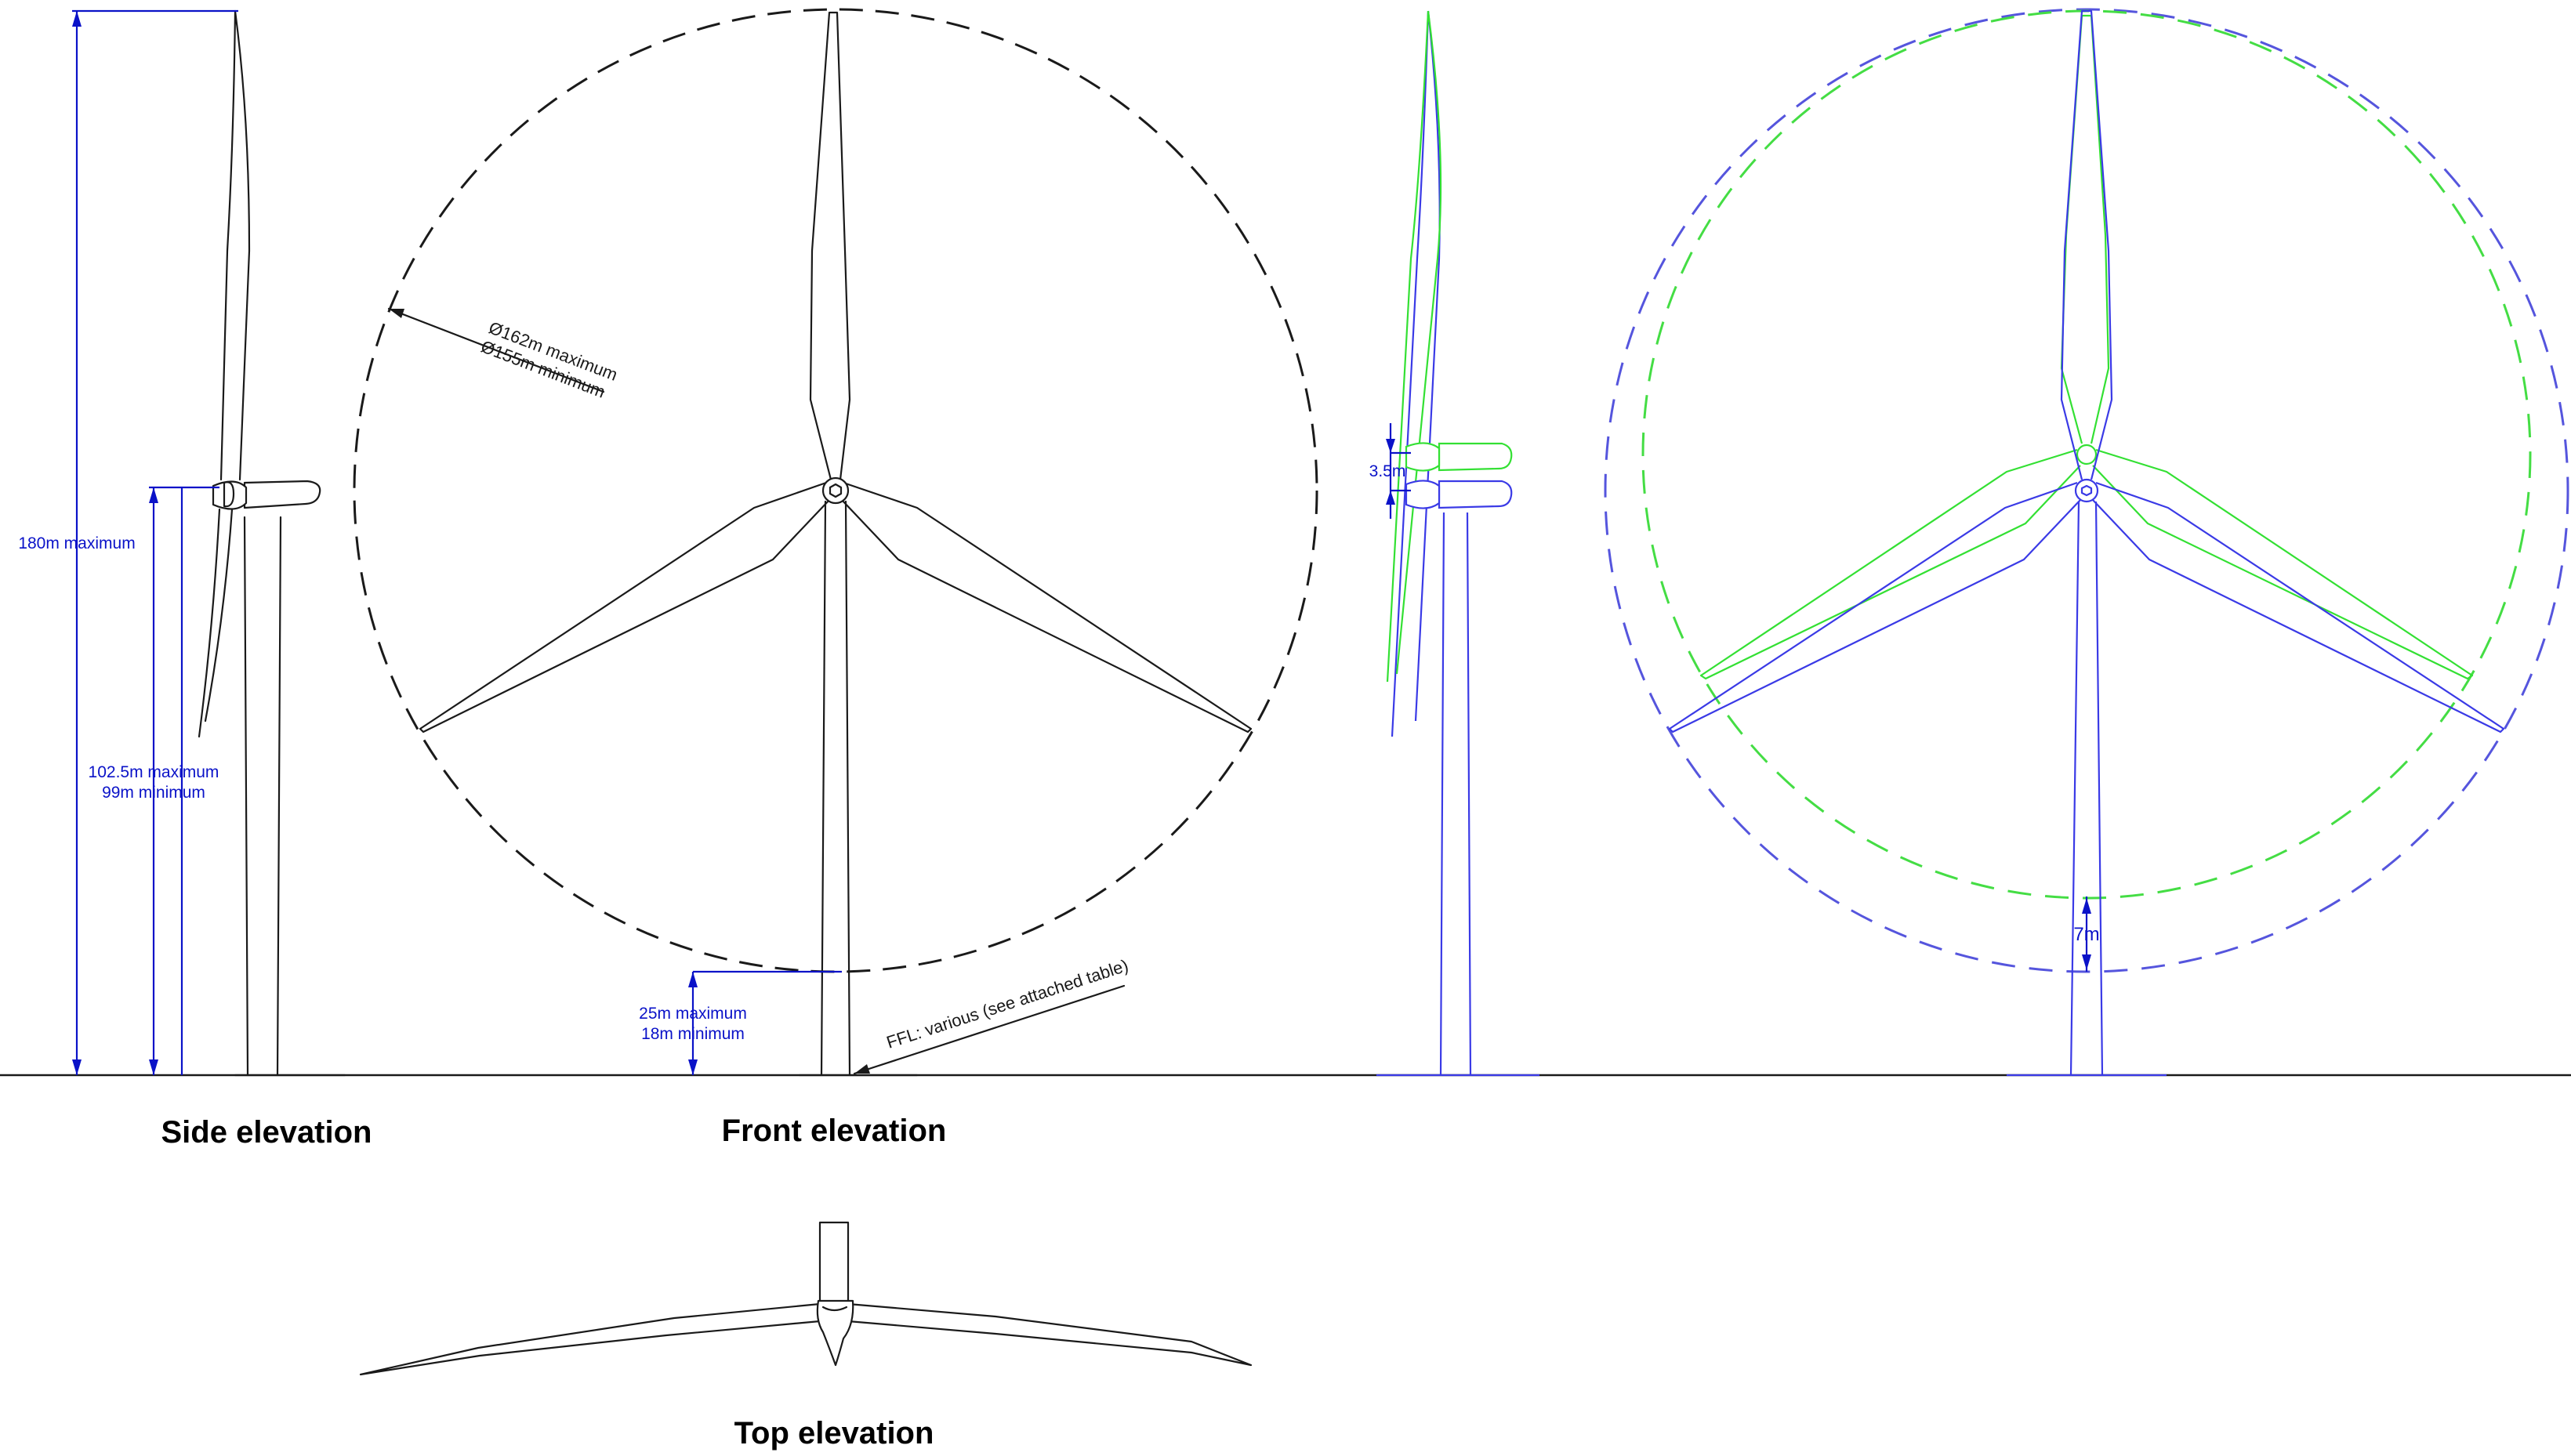  I want to click on top-elevation-view, so click(806, 1298).